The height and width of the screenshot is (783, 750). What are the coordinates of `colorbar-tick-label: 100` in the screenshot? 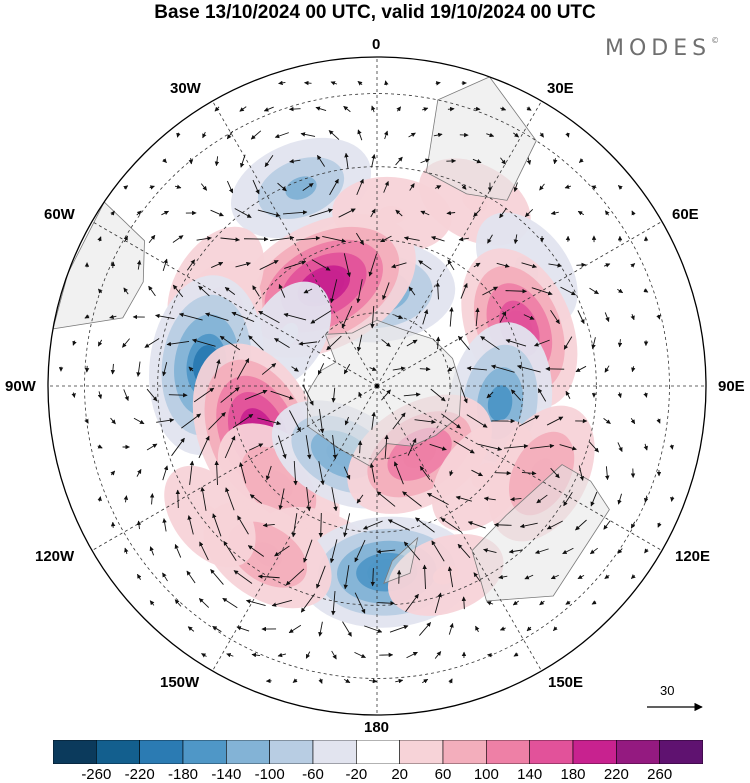 It's located at (486, 774).